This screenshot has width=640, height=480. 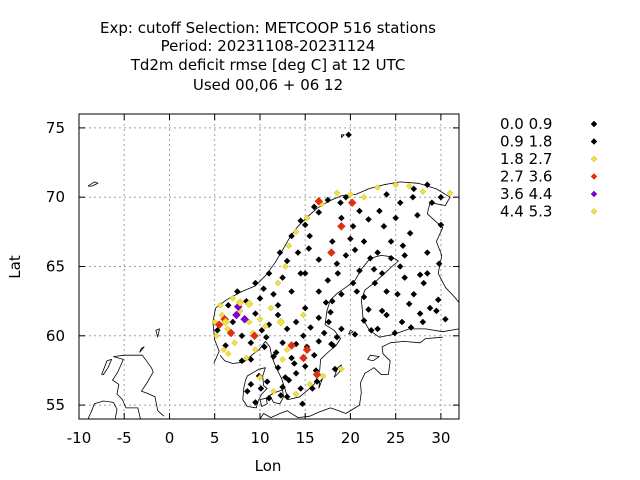 I want to click on x-tick-label: 5, so click(x=215, y=438).